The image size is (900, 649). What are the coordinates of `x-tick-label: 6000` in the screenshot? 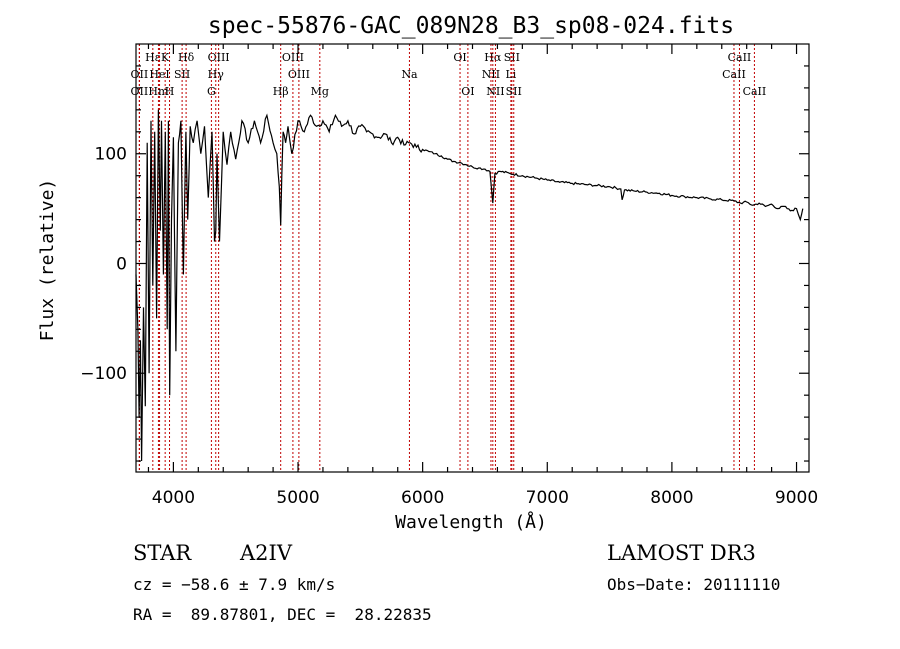 It's located at (422, 498).